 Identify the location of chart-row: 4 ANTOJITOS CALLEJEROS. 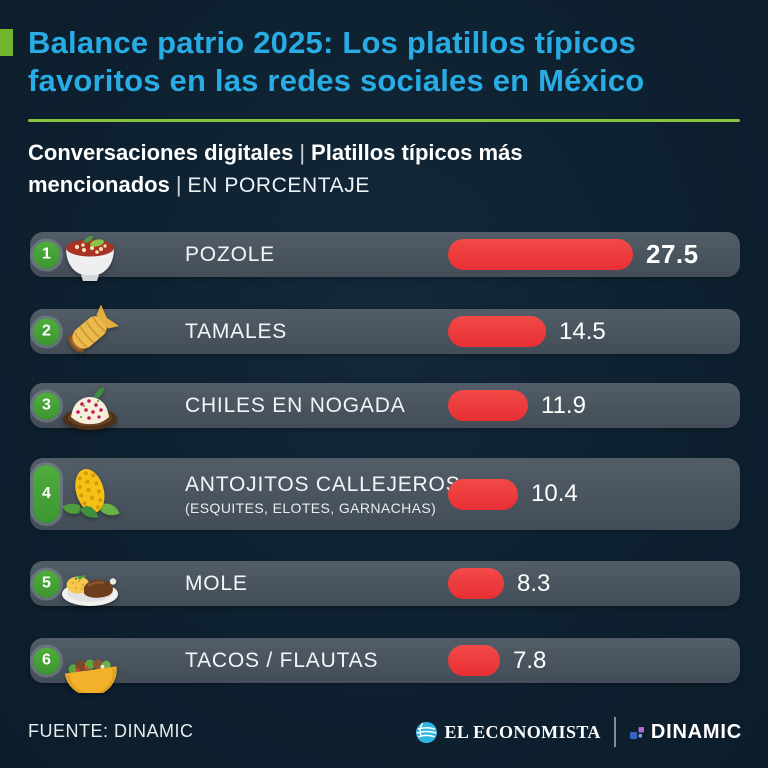
(384, 494).